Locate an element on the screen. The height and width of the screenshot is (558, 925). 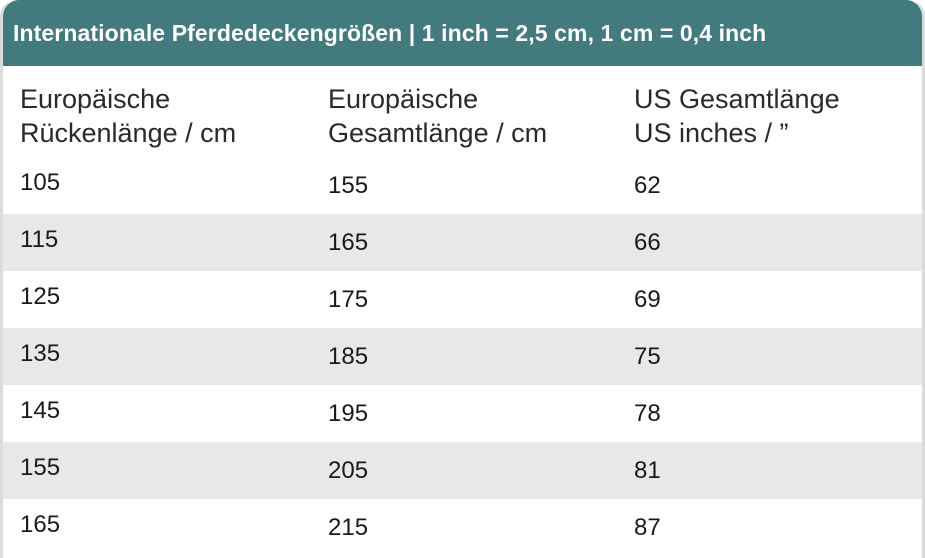
cell-back-length: 135 is located at coordinates (40, 353).